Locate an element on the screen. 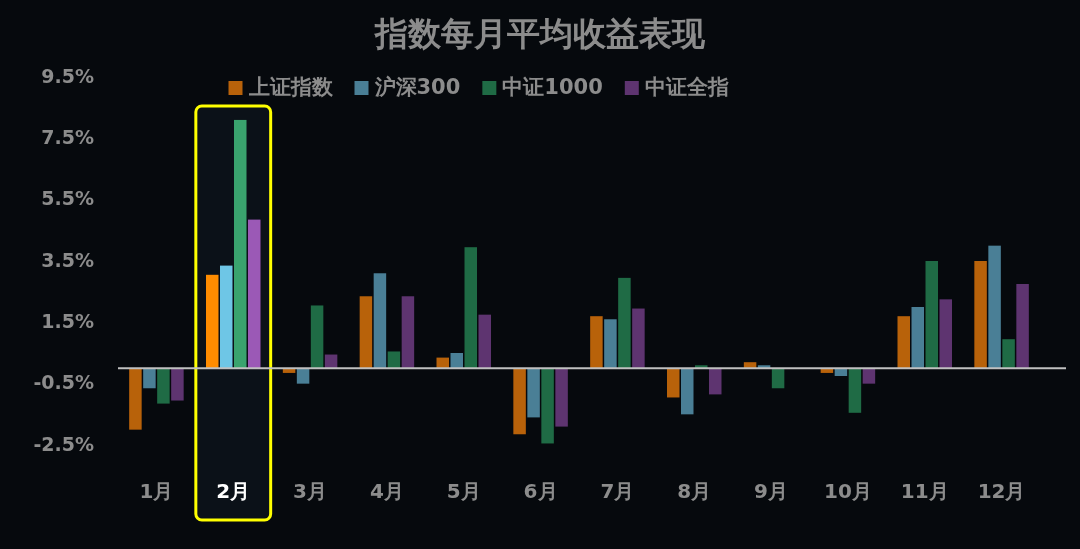 The width and height of the screenshot is (1080, 549). legend-label: 中证1000 is located at coordinates (552, 87).